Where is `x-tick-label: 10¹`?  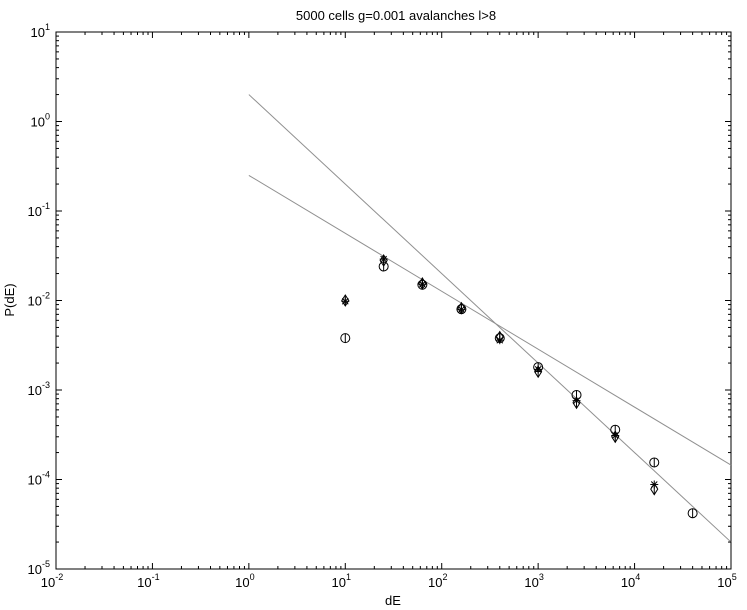
x-tick-label: 10¹ is located at coordinates (341, 581).